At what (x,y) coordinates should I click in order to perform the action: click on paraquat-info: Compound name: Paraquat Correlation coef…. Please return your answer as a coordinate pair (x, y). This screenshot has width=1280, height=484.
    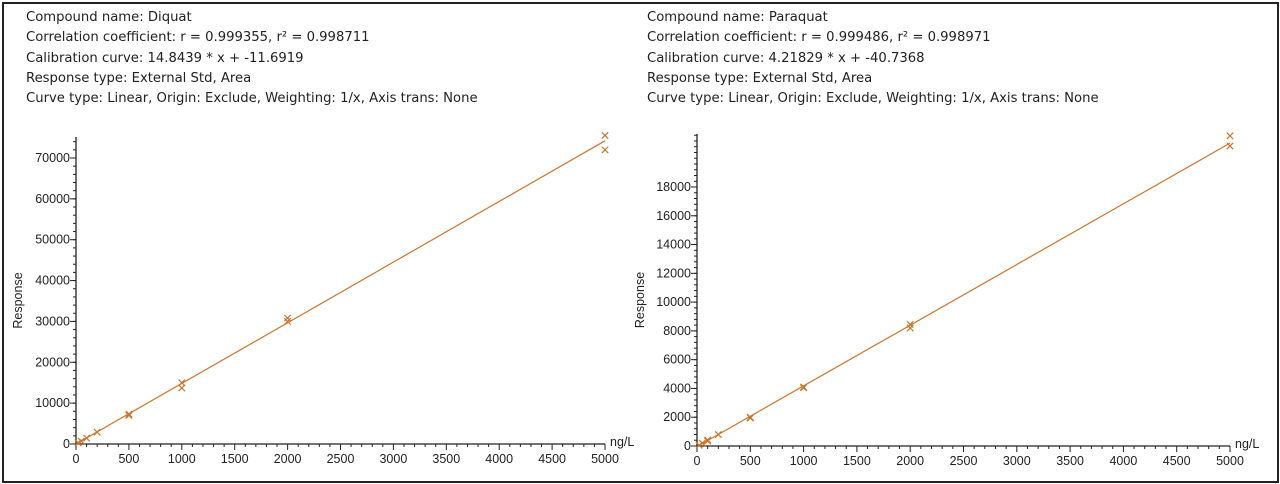
    Looking at the image, I should click on (873, 58).